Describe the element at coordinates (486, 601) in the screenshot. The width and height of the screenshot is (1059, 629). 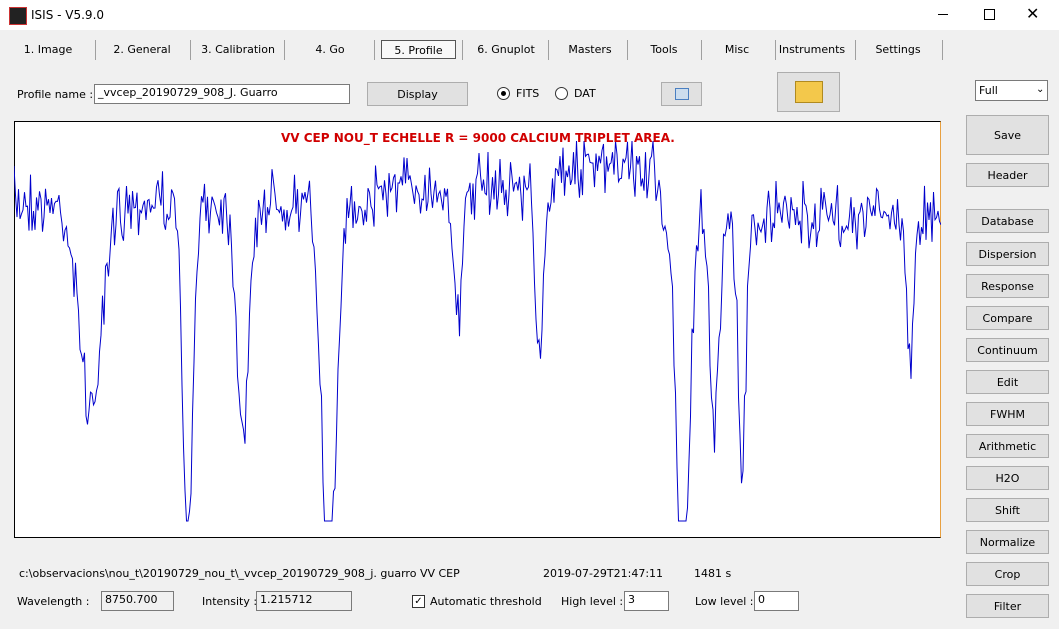
I see `auto-label: Automatic threshold` at that location.